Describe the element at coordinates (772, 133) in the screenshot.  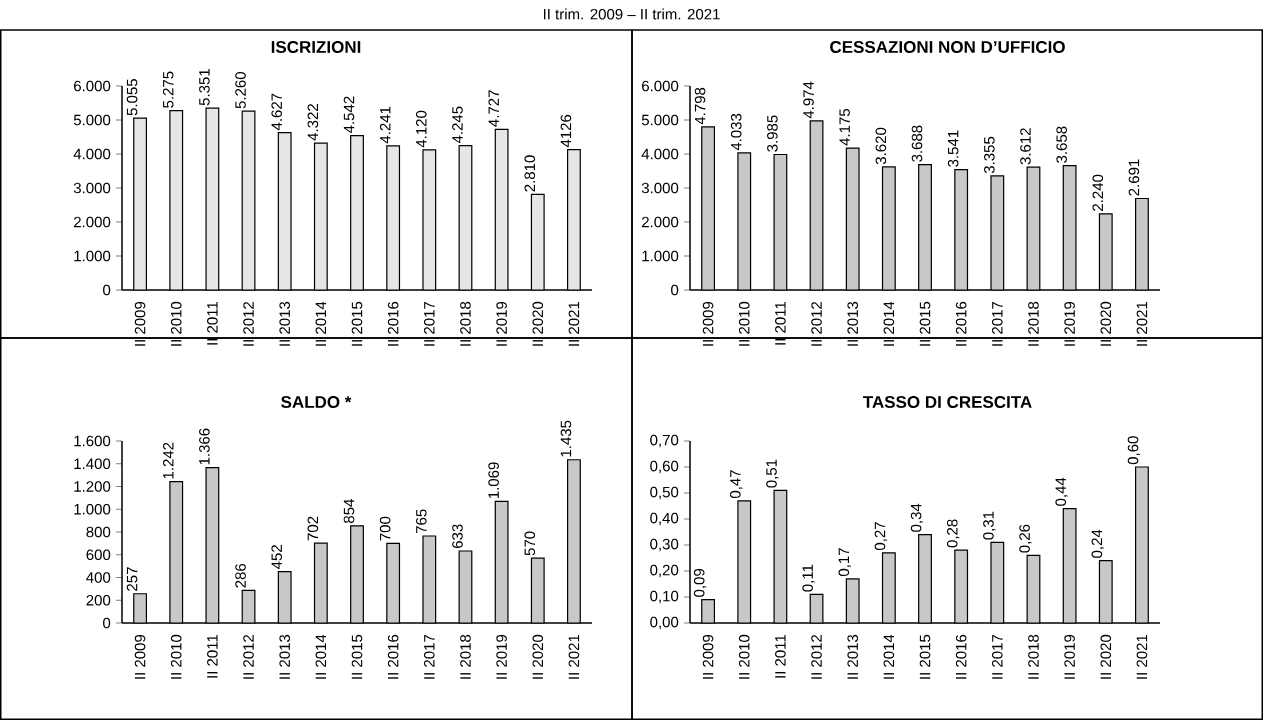
I see `data-label: 3.985` at that location.